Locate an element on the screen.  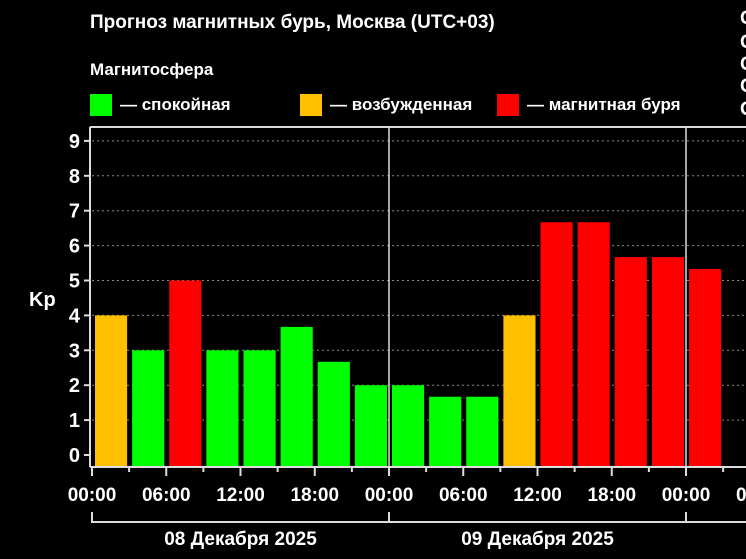
day-label: 08 Декабря 2025 is located at coordinates (240, 539).